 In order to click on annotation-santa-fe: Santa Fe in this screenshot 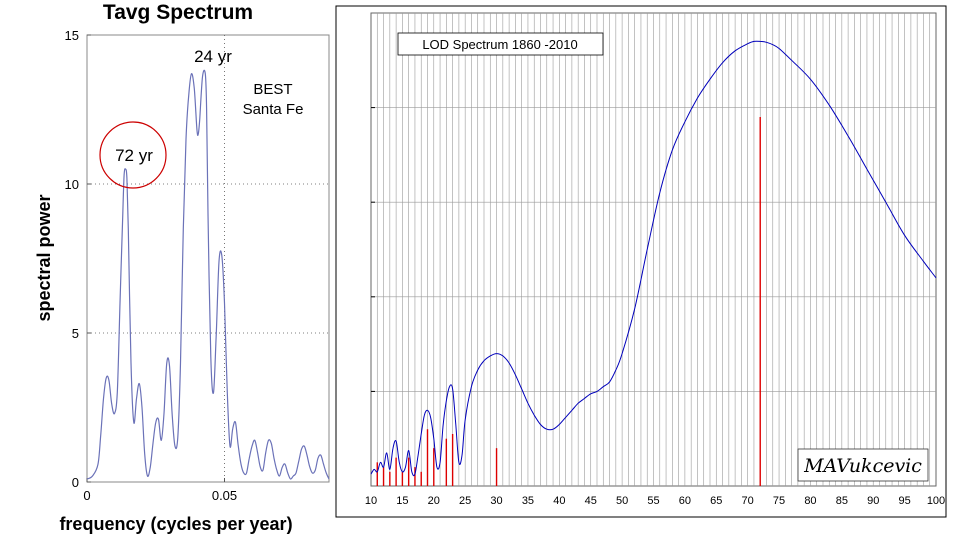, I will do `click(273, 109)`.